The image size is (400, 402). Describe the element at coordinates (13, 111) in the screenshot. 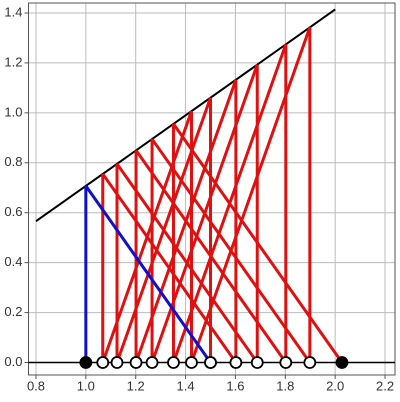

I see `y-tick-label: 1.0` at that location.